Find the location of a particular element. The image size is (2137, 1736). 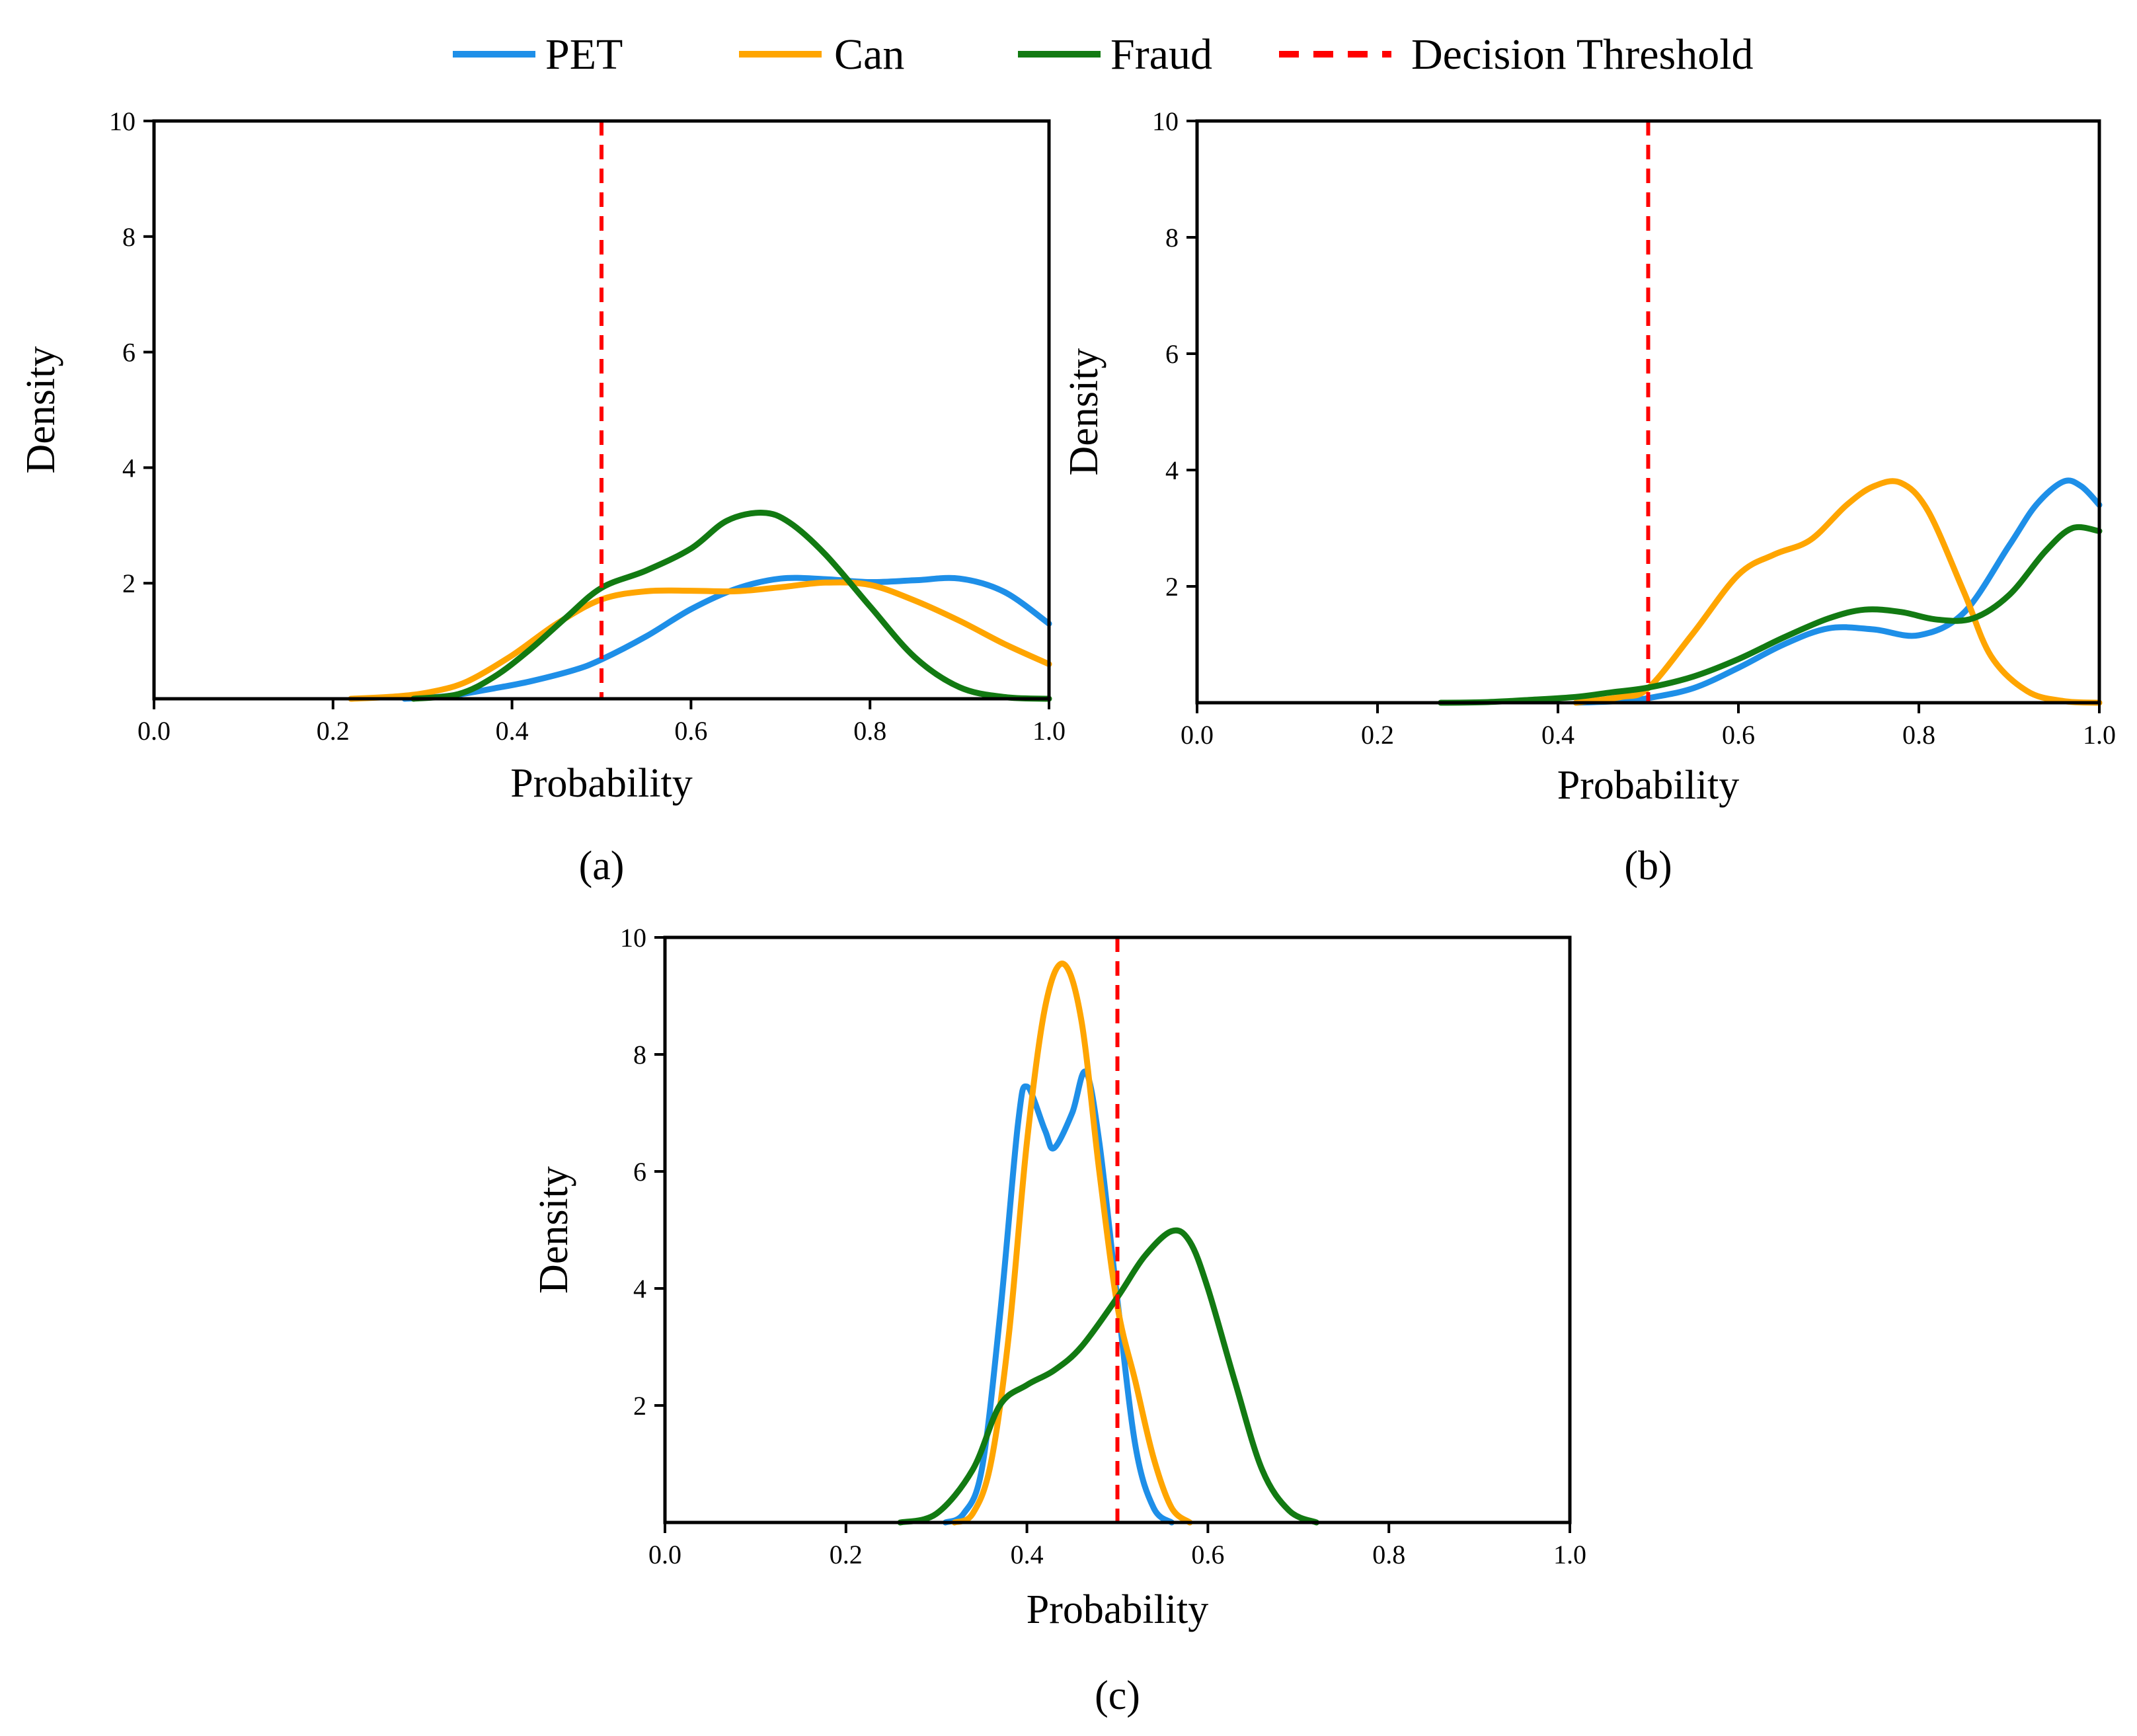

panel-a-x-ticks: 0.0 0.2 0.4 0.6 0.8 1.0 is located at coordinates (601, 723).